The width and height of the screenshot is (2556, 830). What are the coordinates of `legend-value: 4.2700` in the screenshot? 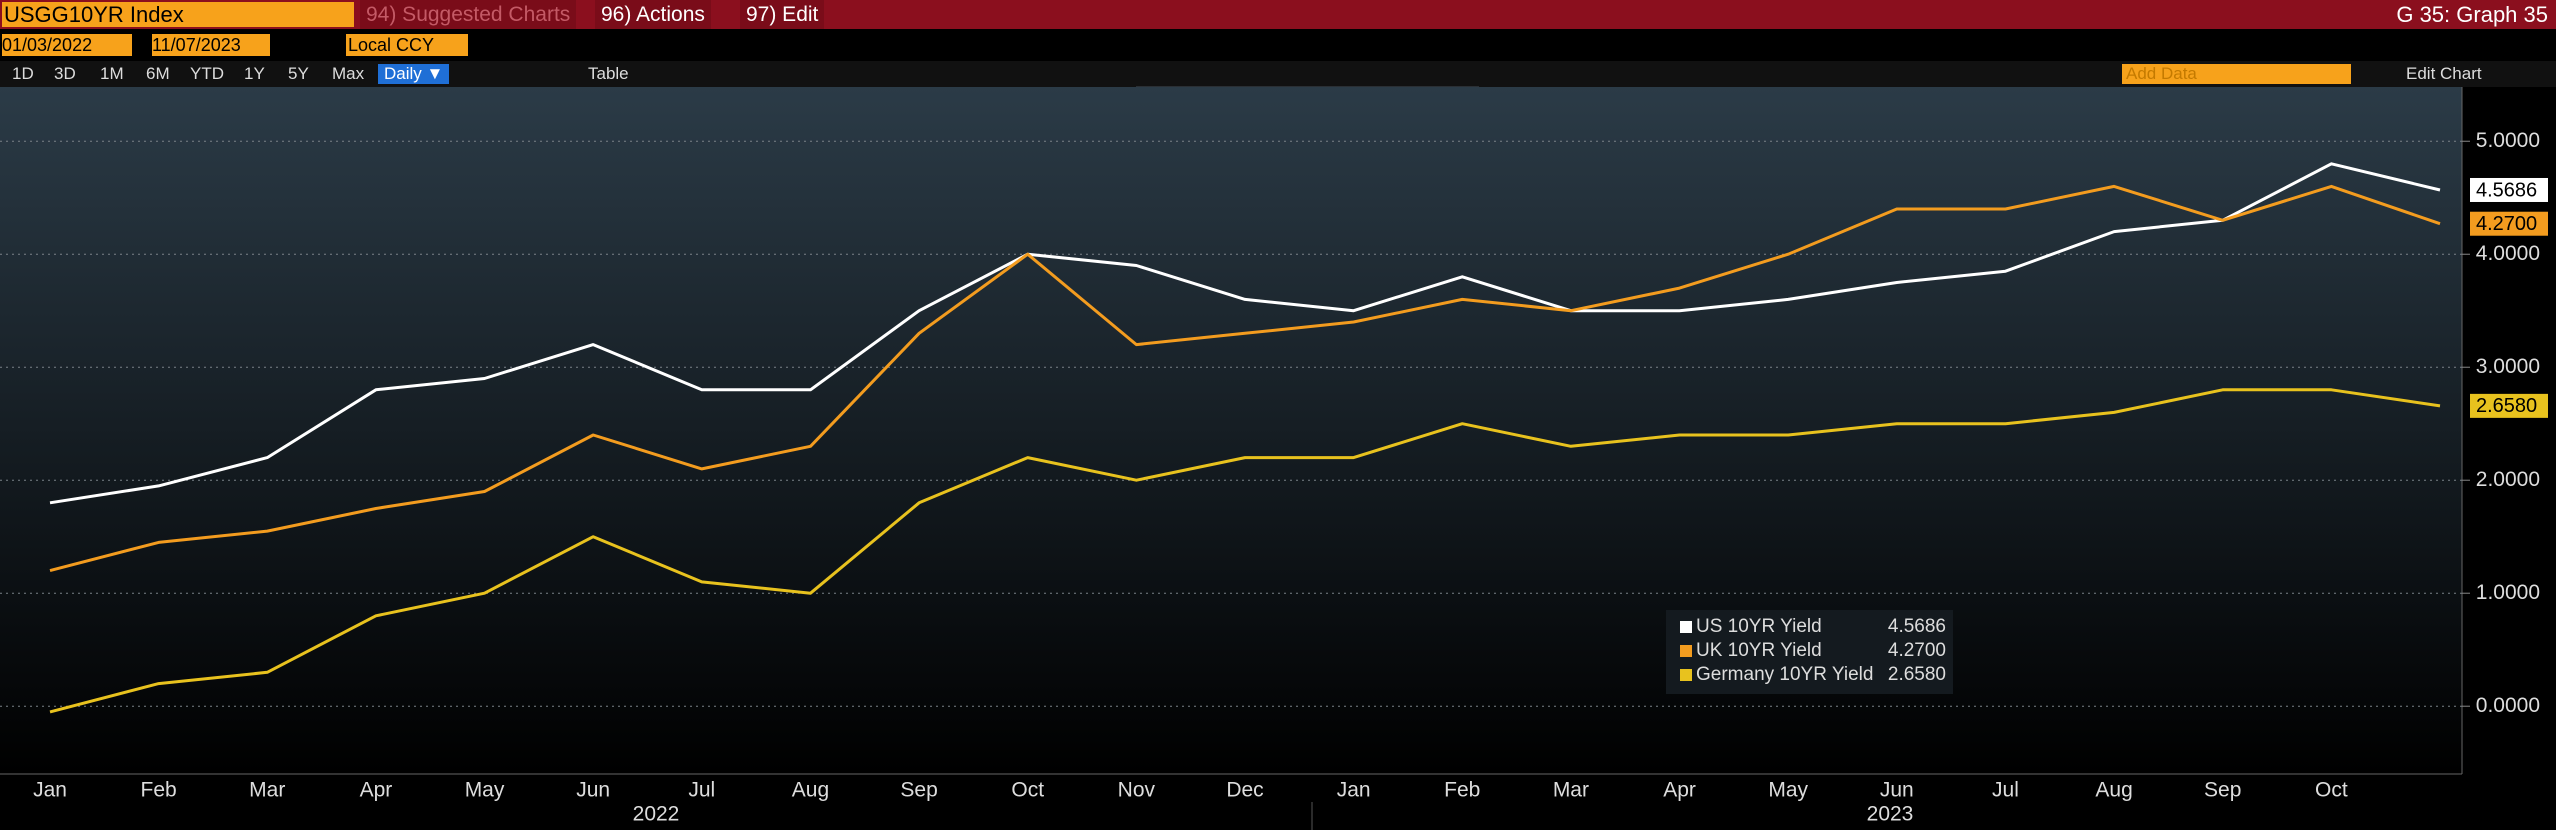 It's located at (1917, 650).